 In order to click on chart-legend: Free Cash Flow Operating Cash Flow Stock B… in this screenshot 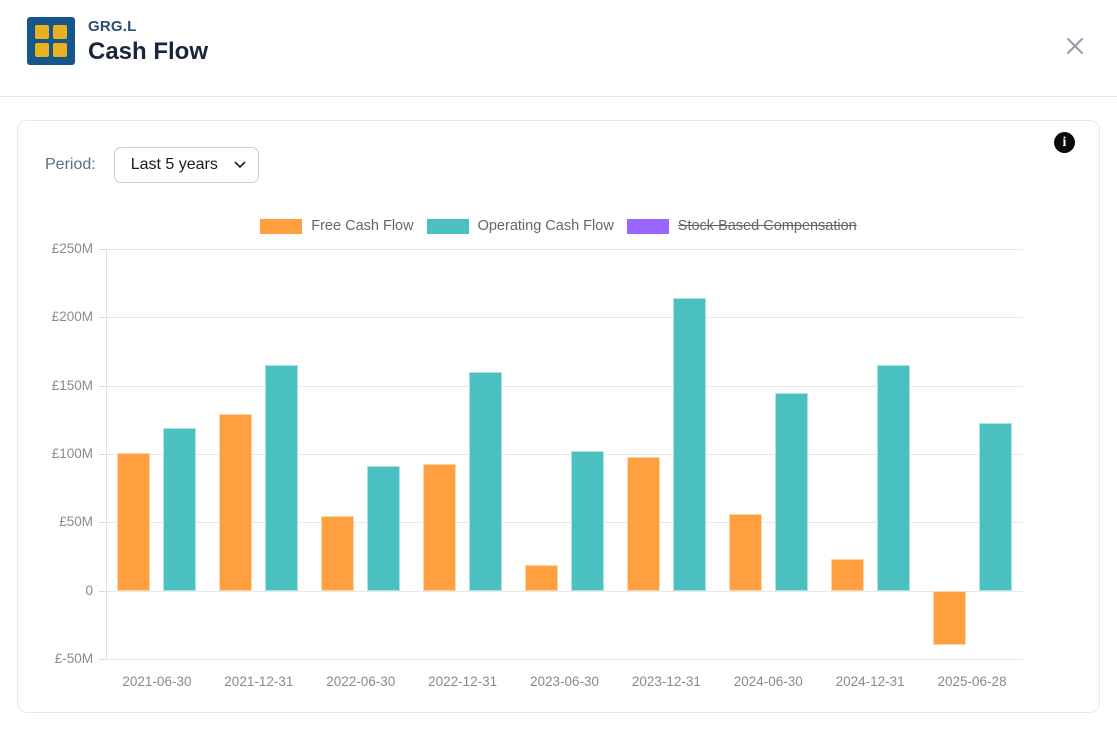, I will do `click(558, 226)`.